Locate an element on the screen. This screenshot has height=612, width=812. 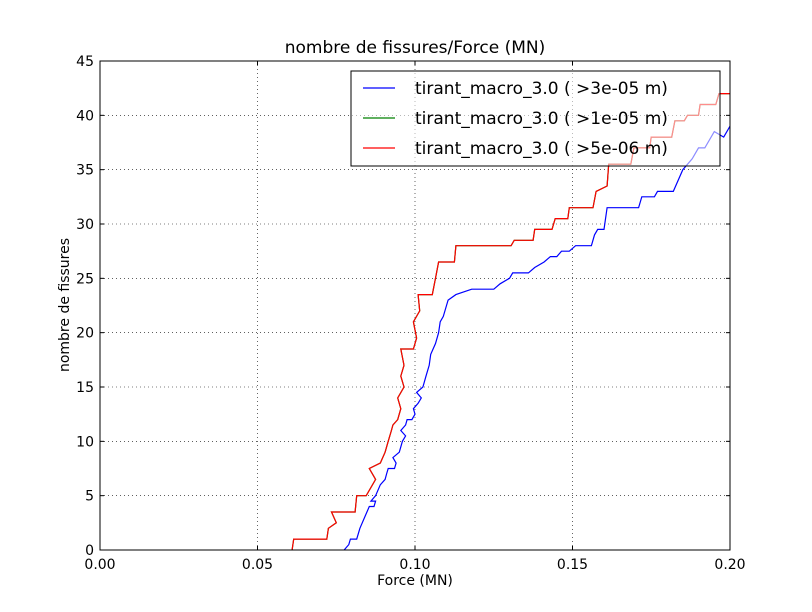
x-tick-label: 0.20 is located at coordinates (729, 565).